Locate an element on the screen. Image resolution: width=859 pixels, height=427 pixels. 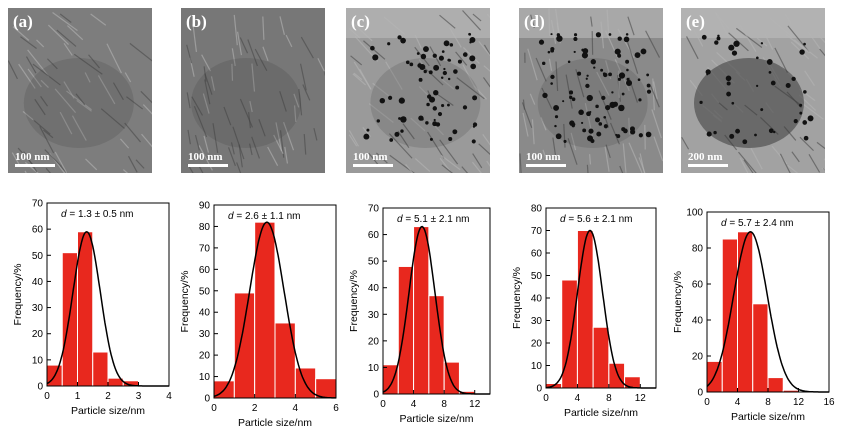
x-tick-label: 0 is located at coordinates (707, 402).